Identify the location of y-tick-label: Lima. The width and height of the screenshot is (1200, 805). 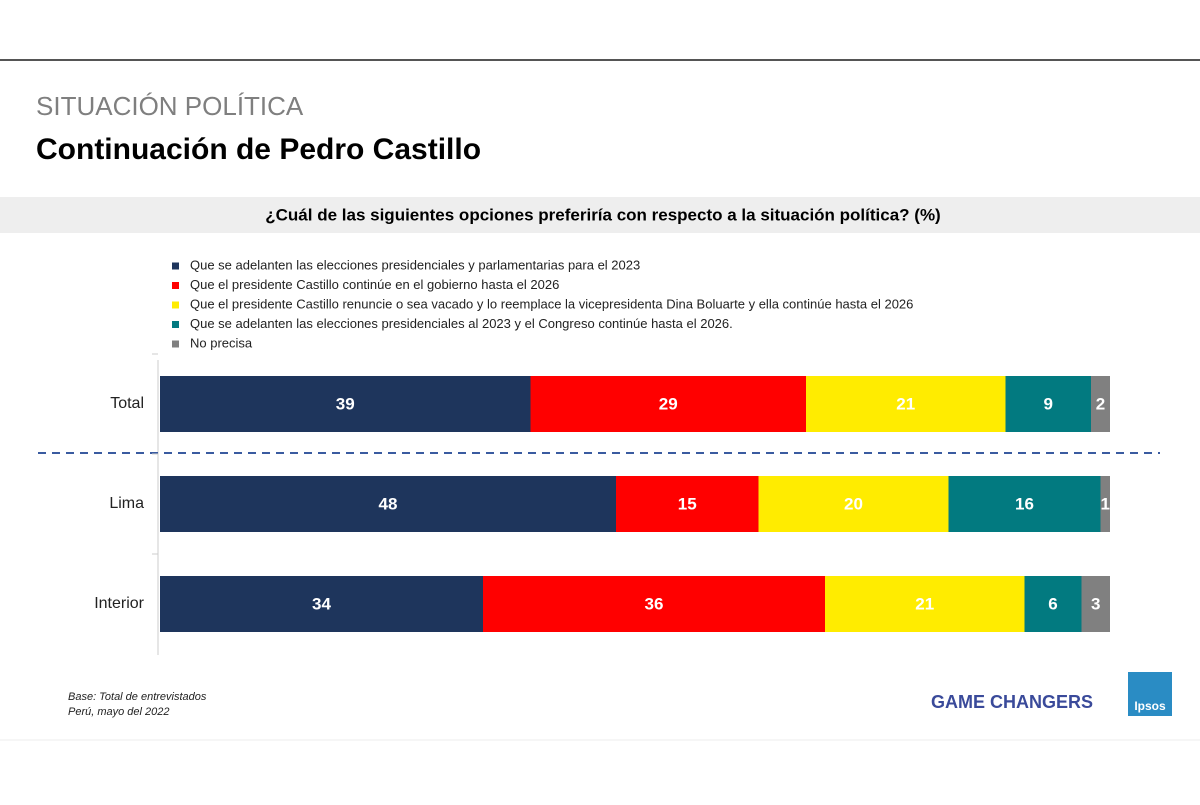
(126, 503).